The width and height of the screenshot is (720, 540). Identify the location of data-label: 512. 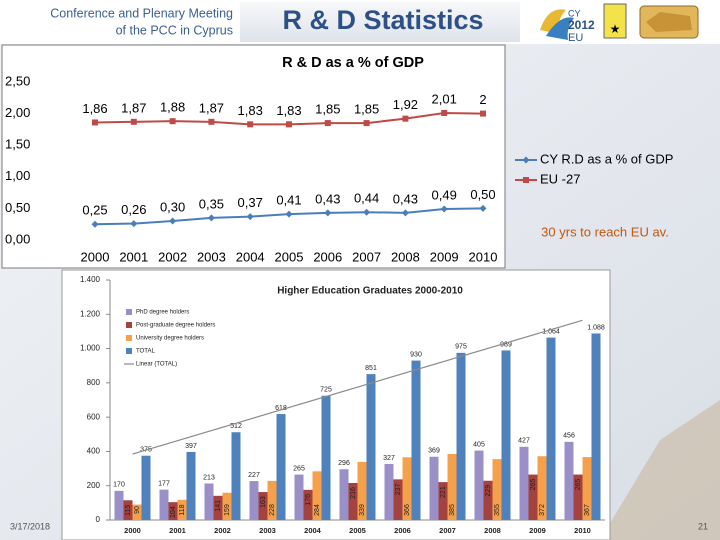
(236, 426).